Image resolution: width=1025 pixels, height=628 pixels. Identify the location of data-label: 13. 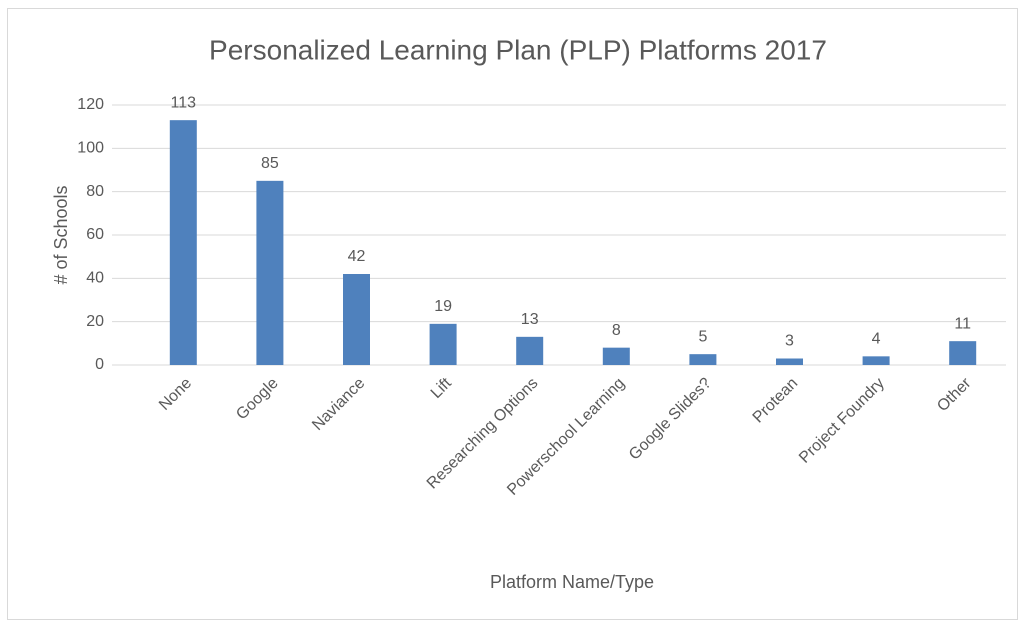
(530, 319).